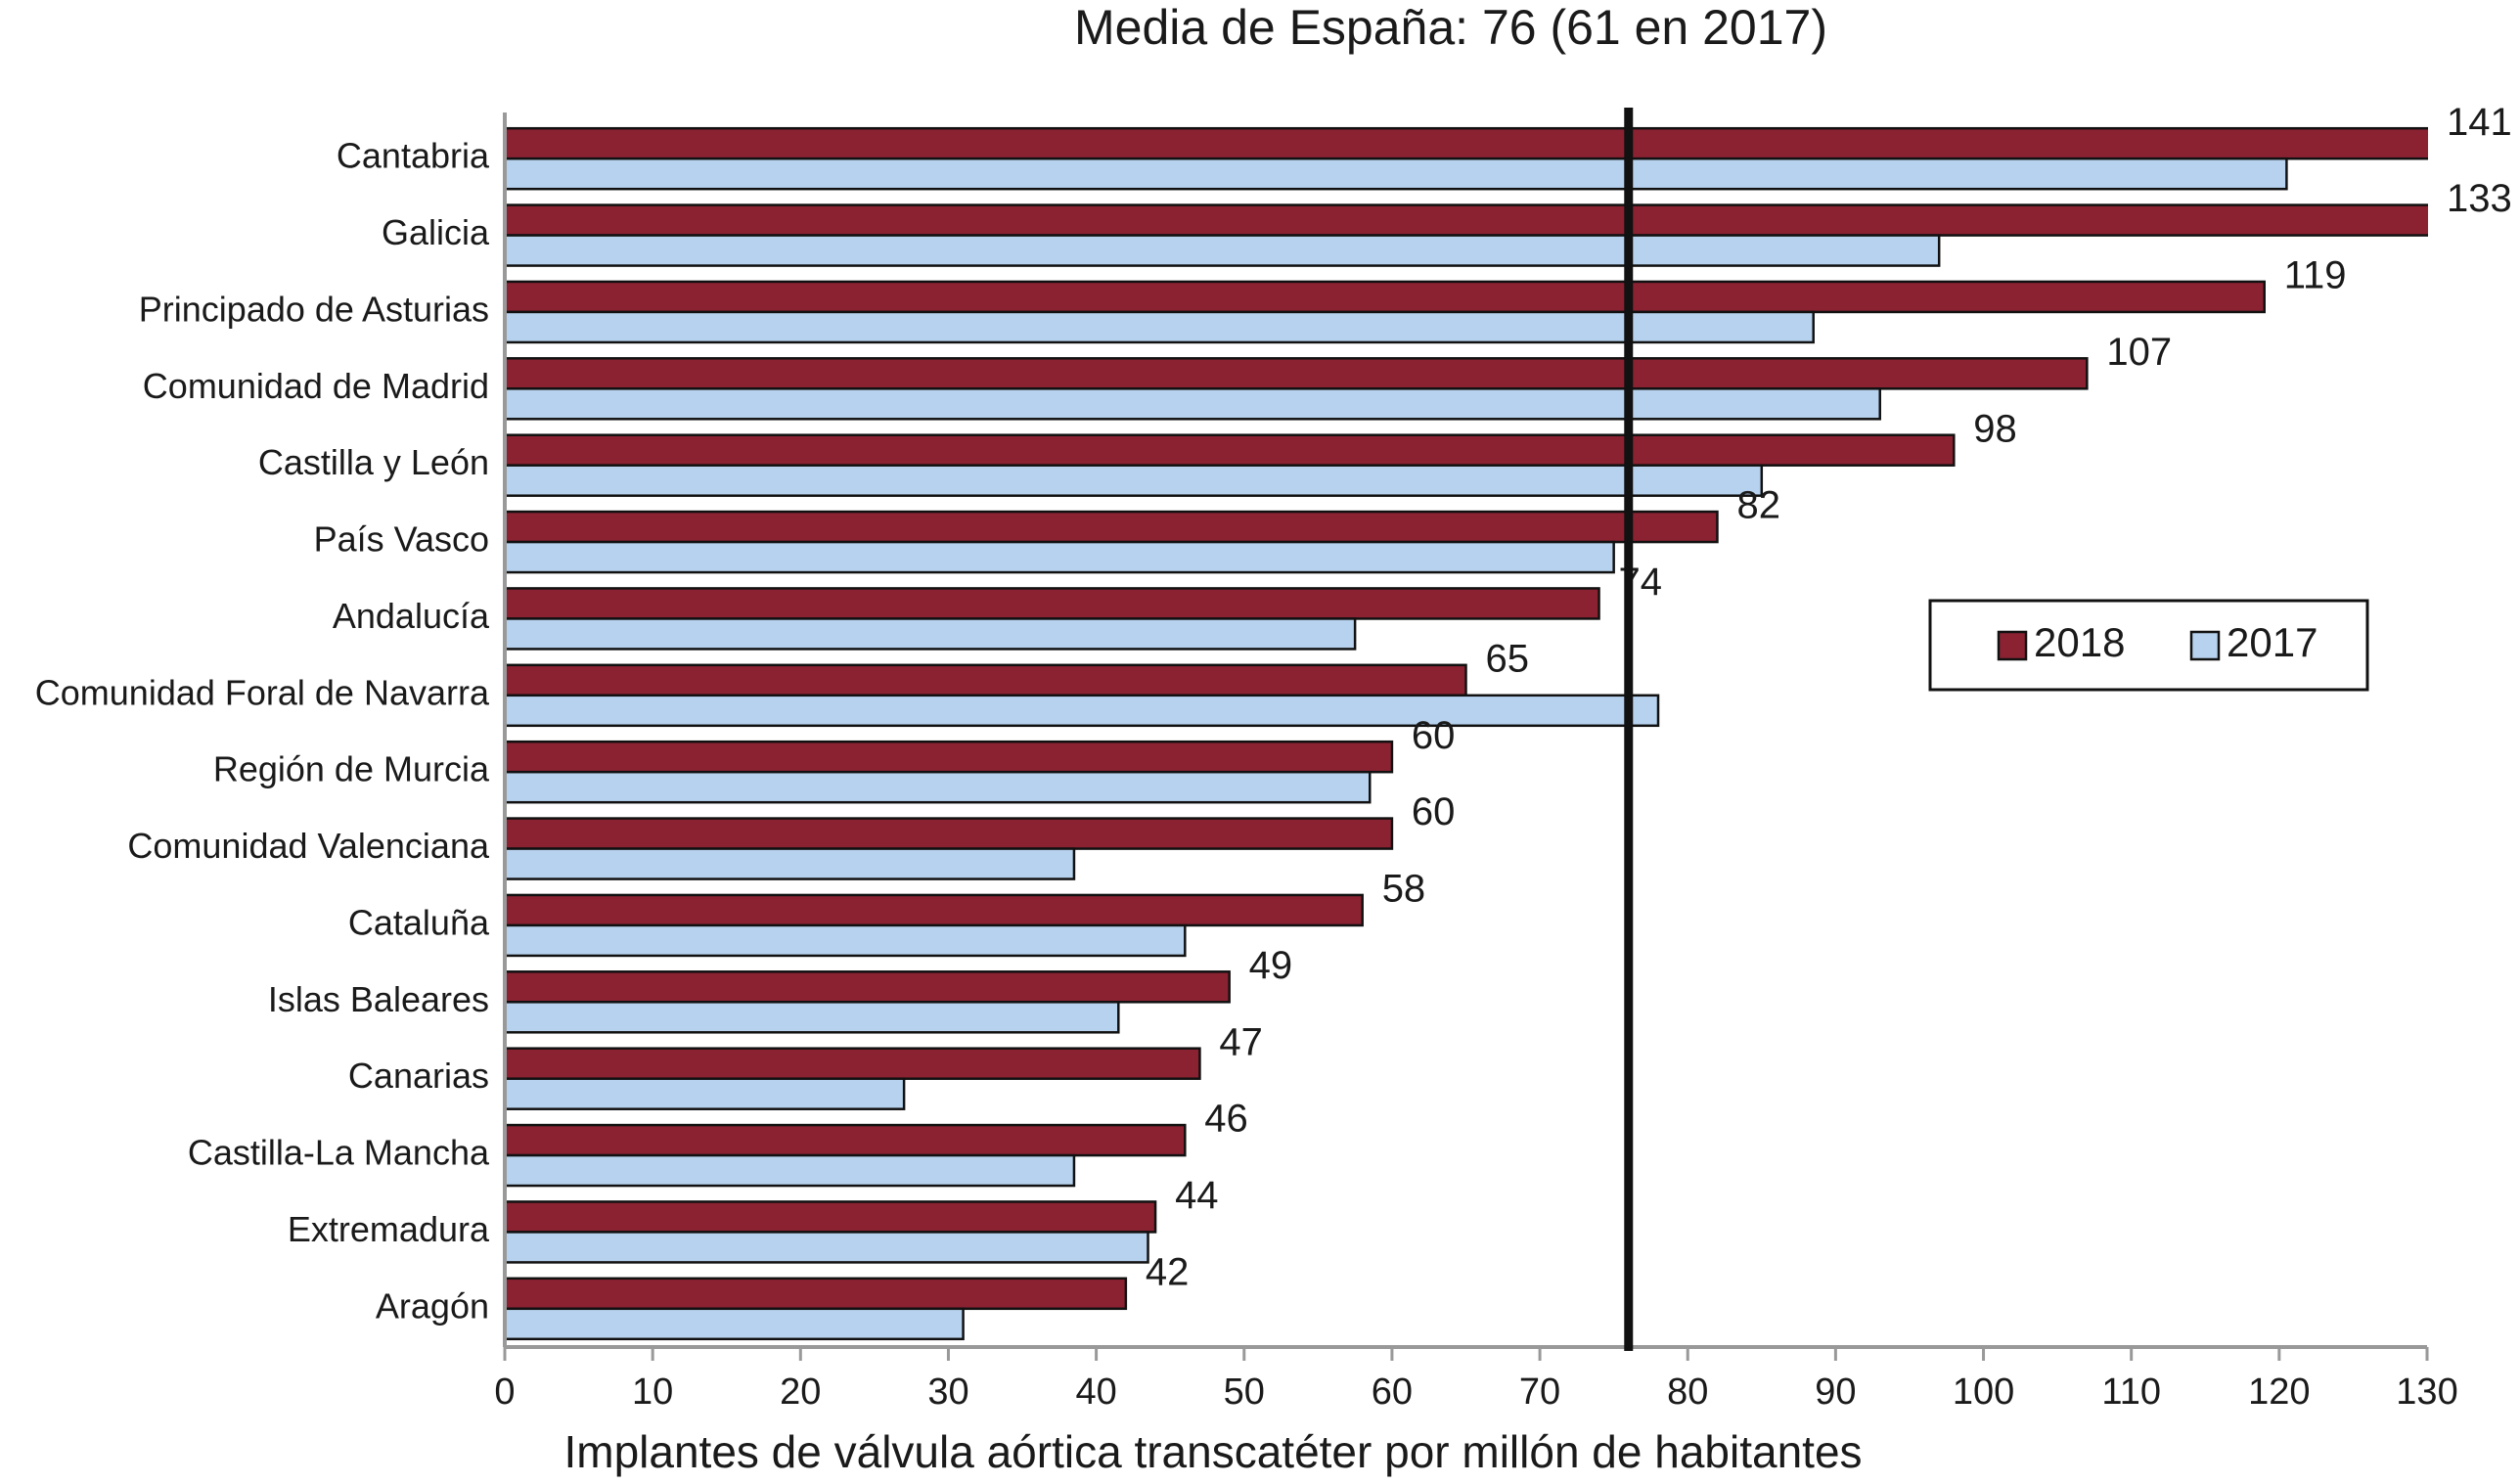 This screenshot has width=2520, height=1484. I want to click on y-tick-label: Comunidad de Madrid, so click(316, 386).